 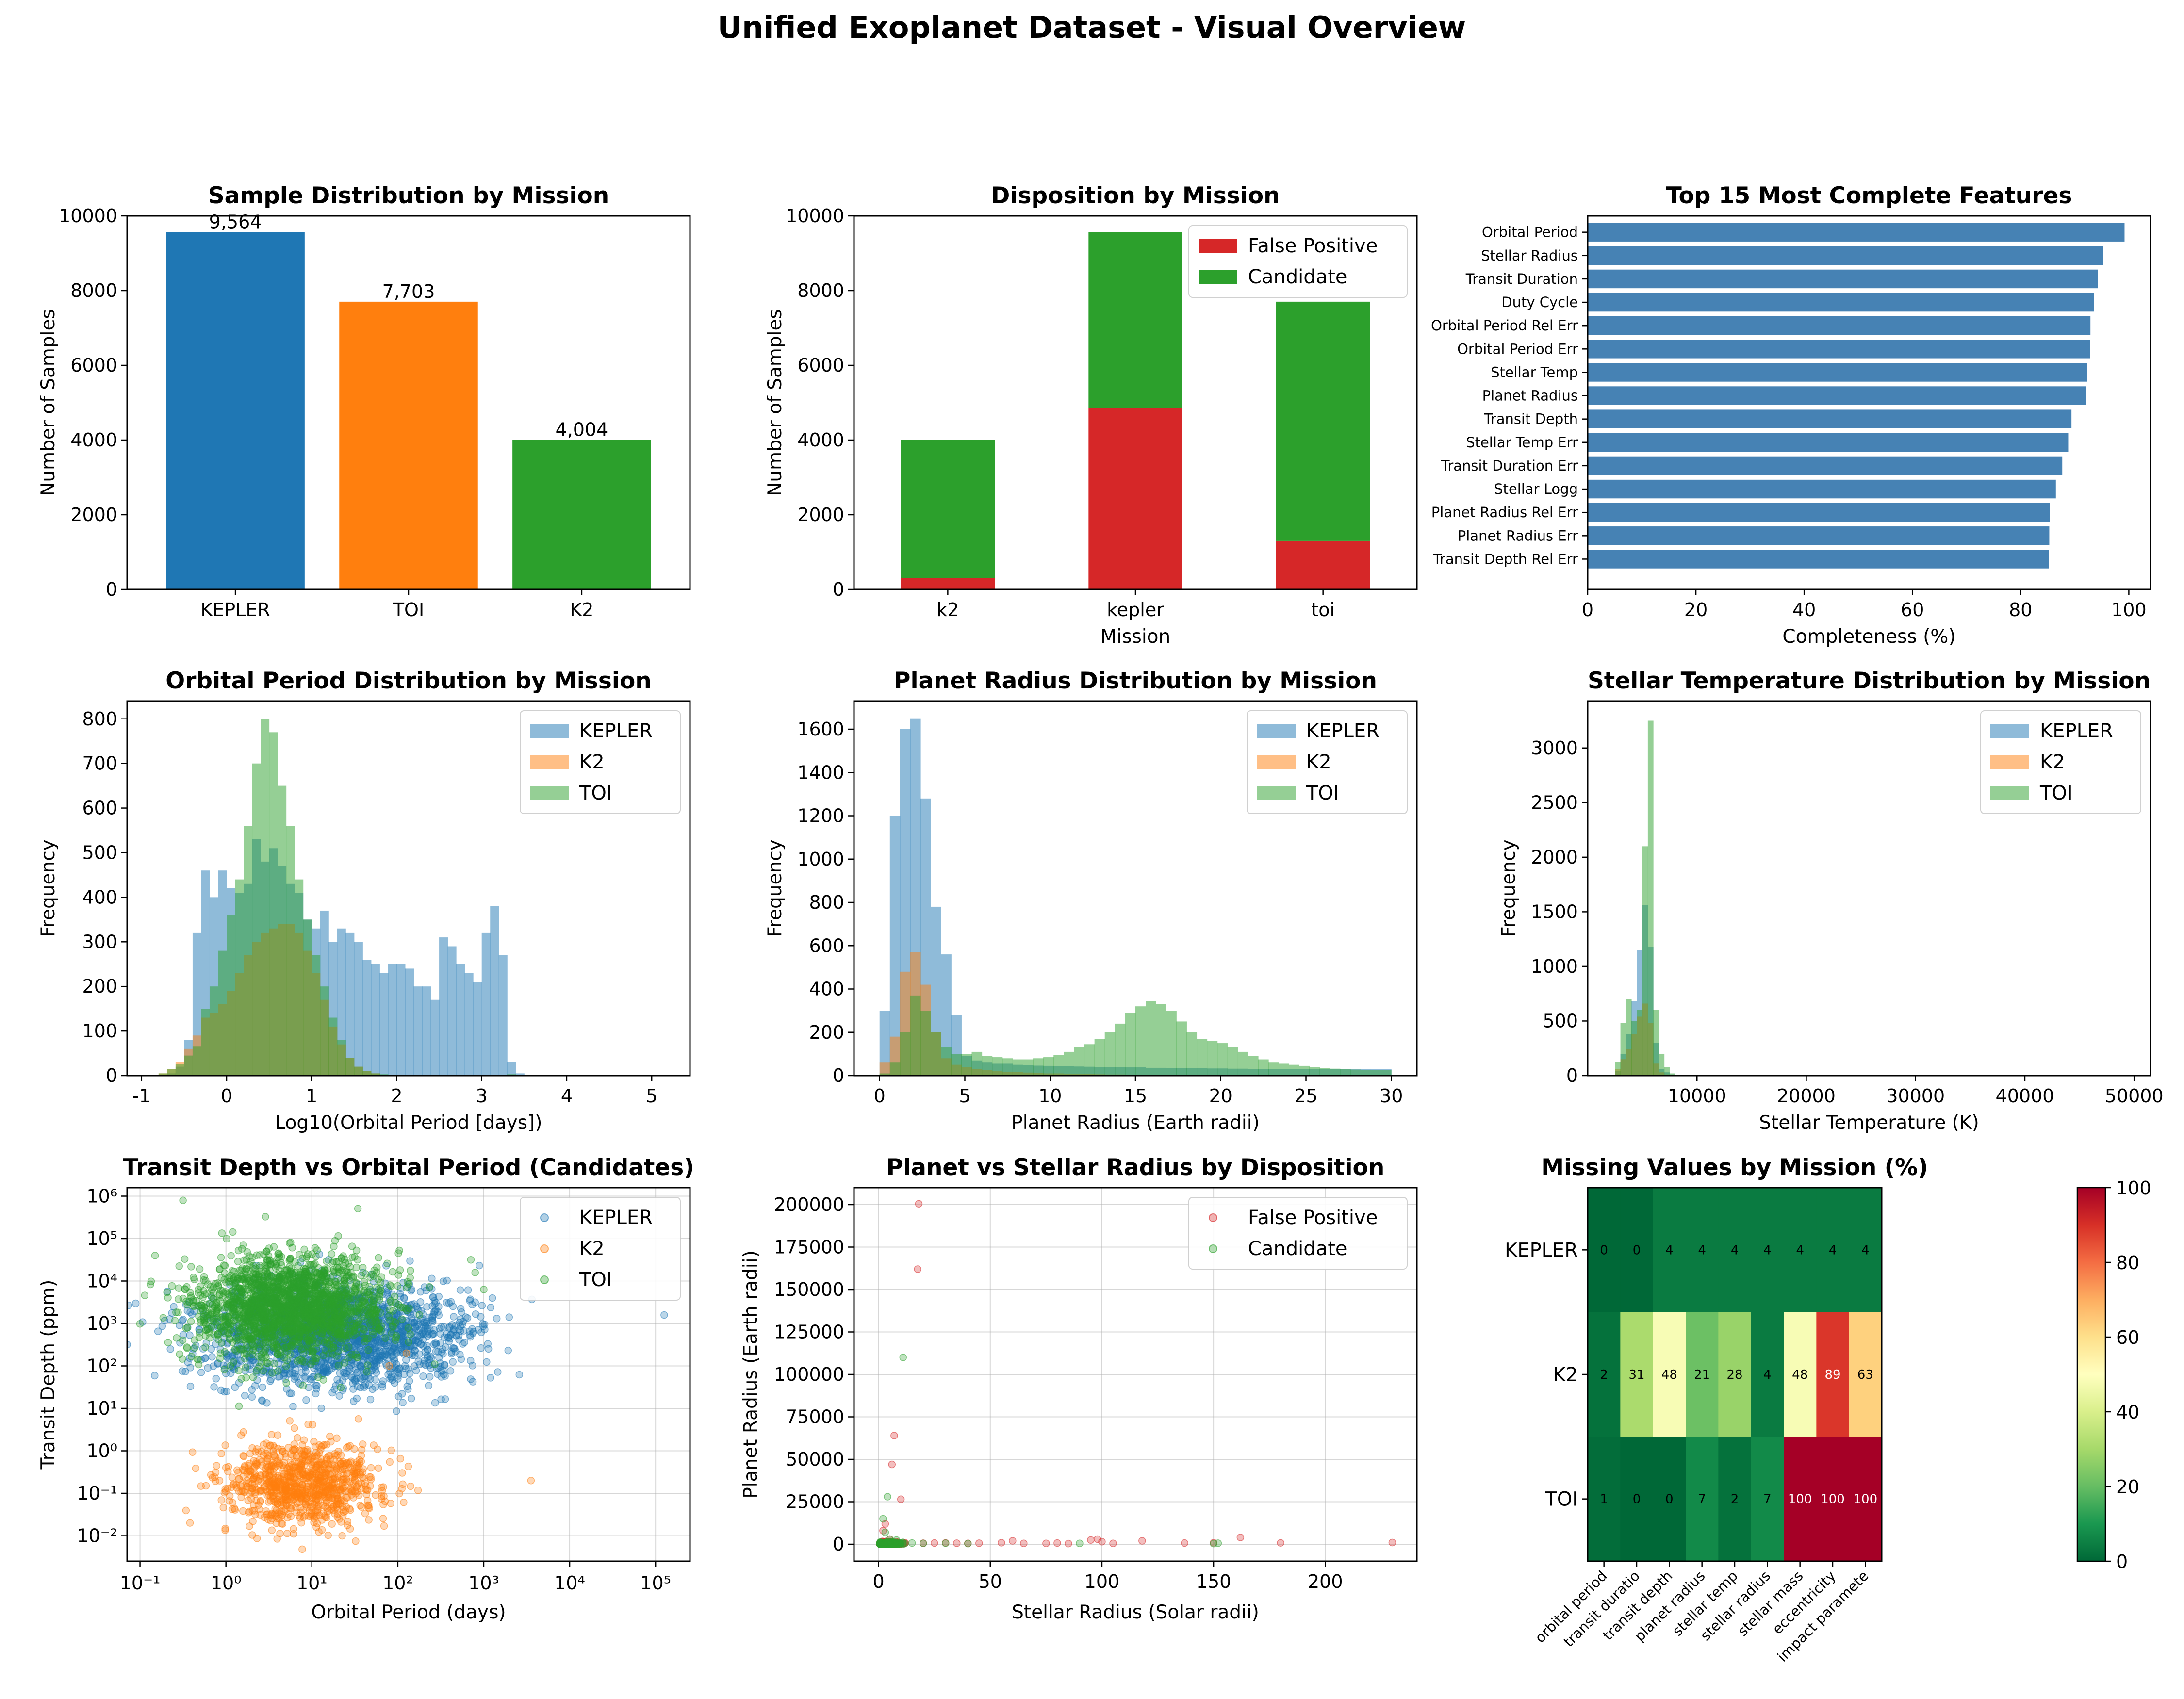 What do you see at coordinates (815, 216) in the screenshot?
I see `y-tick-label: 10000` at bounding box center [815, 216].